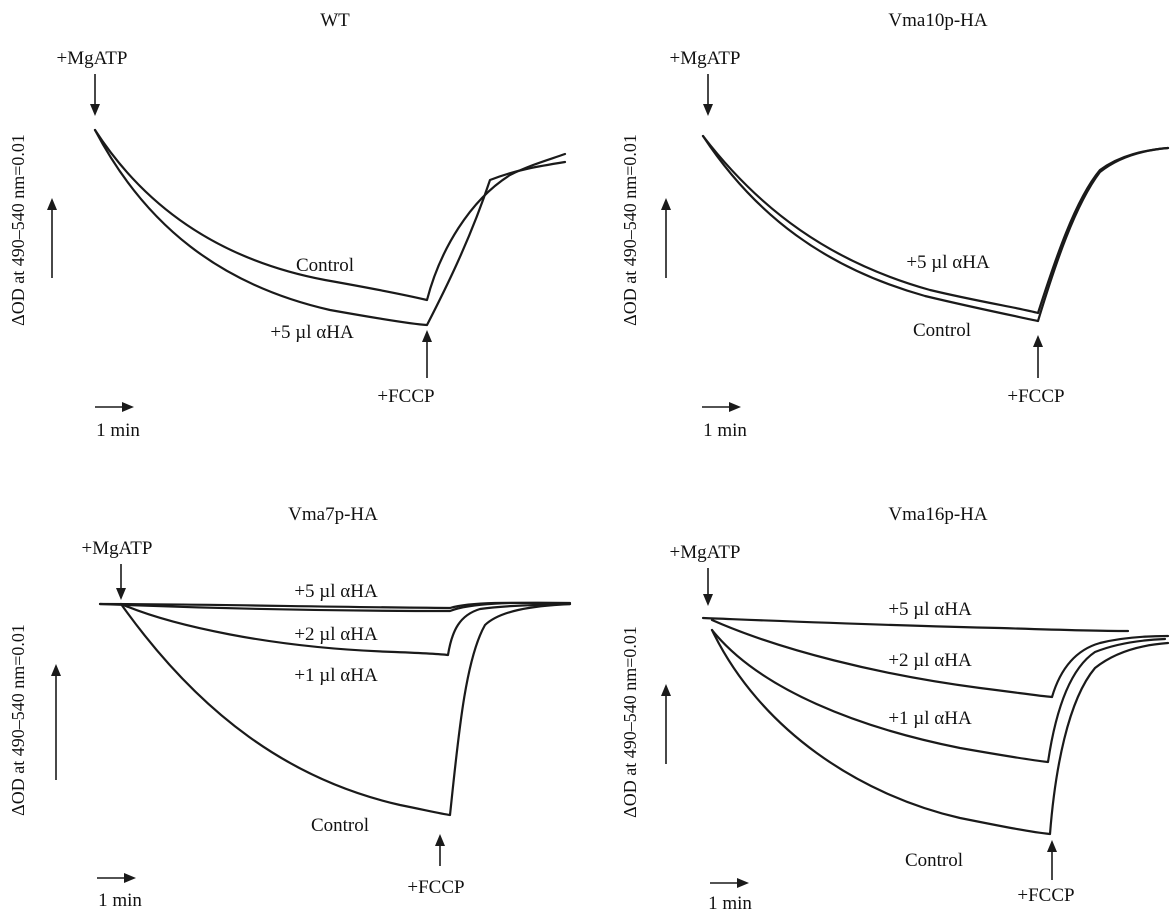  What do you see at coordinates (937, 20) in the screenshot?
I see `panel-title: Vma10p-HA` at bounding box center [937, 20].